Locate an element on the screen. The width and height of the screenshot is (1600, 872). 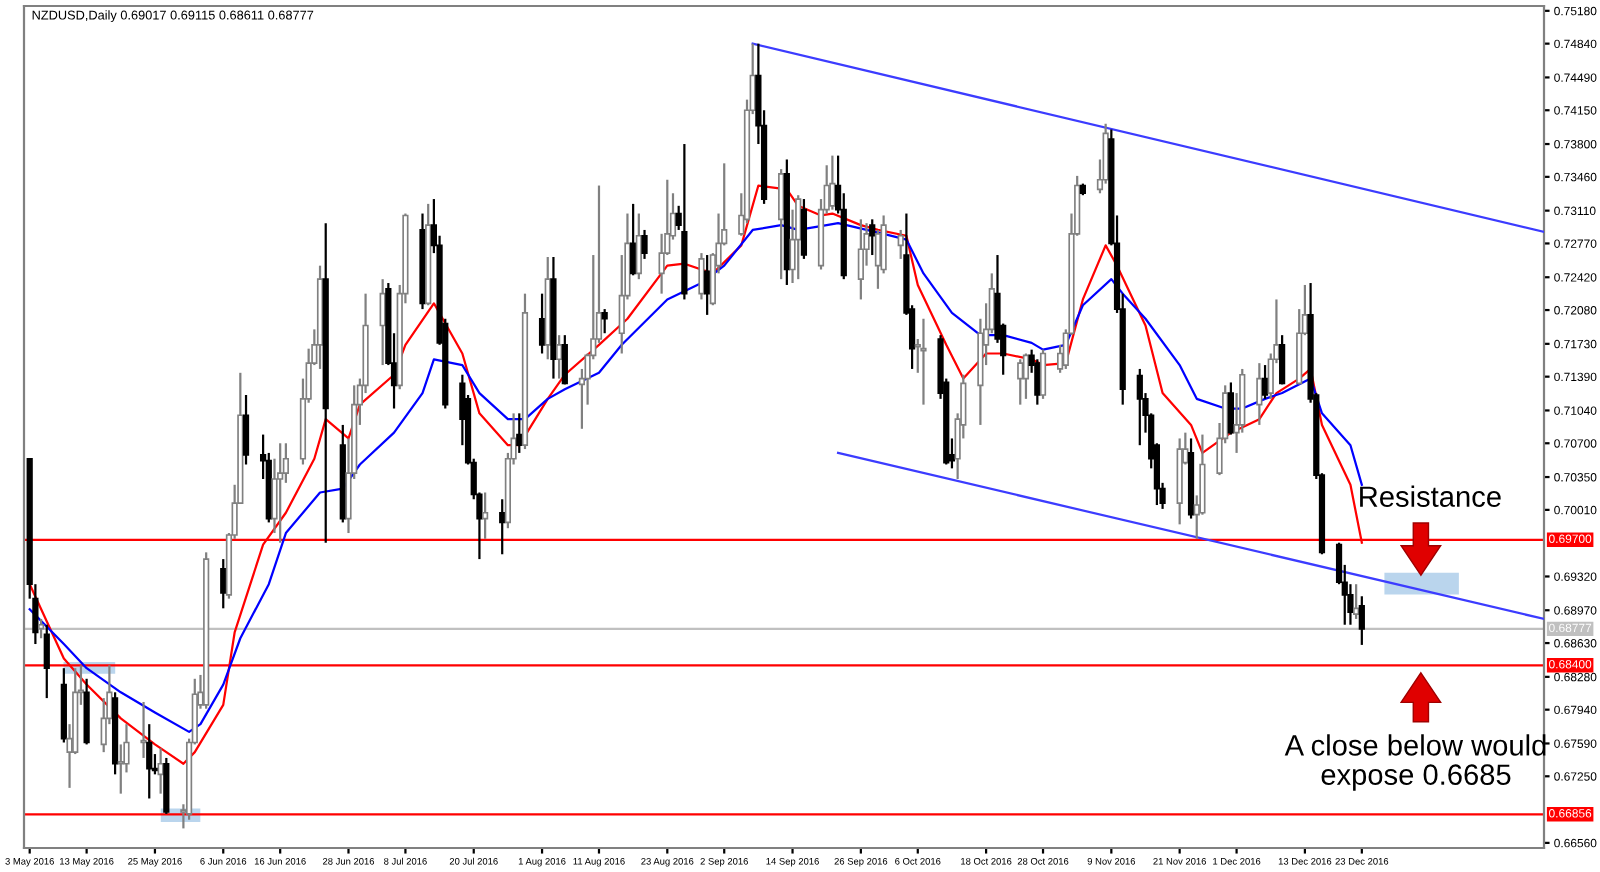
annotation: Resistance is located at coordinates (1430, 496).